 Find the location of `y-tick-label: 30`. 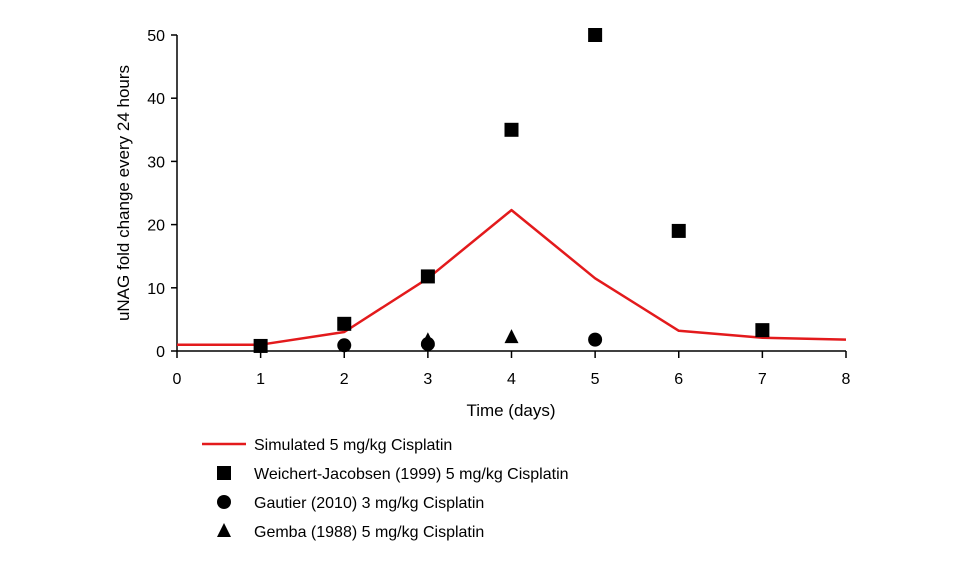

y-tick-label: 30 is located at coordinates (156, 162).